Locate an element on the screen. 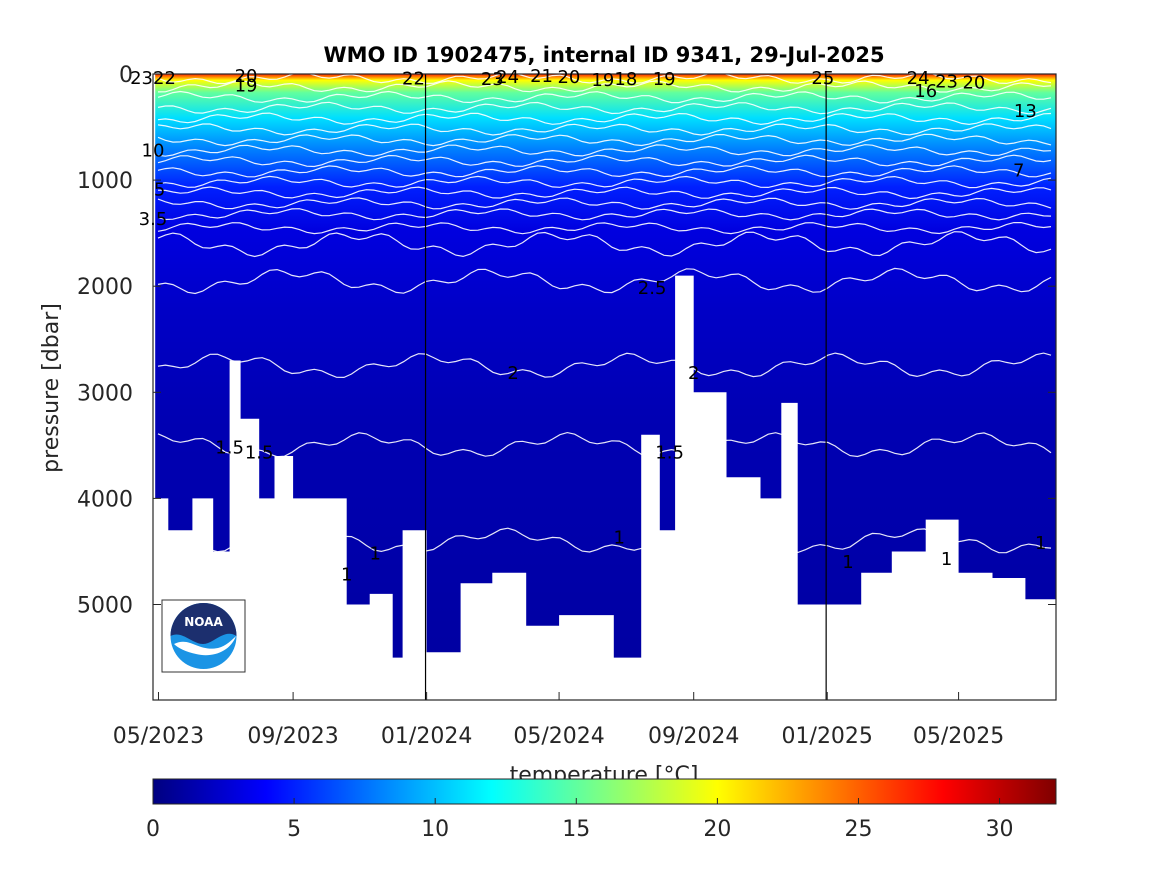  x-tick-label: 01/2024 is located at coordinates (426, 736).